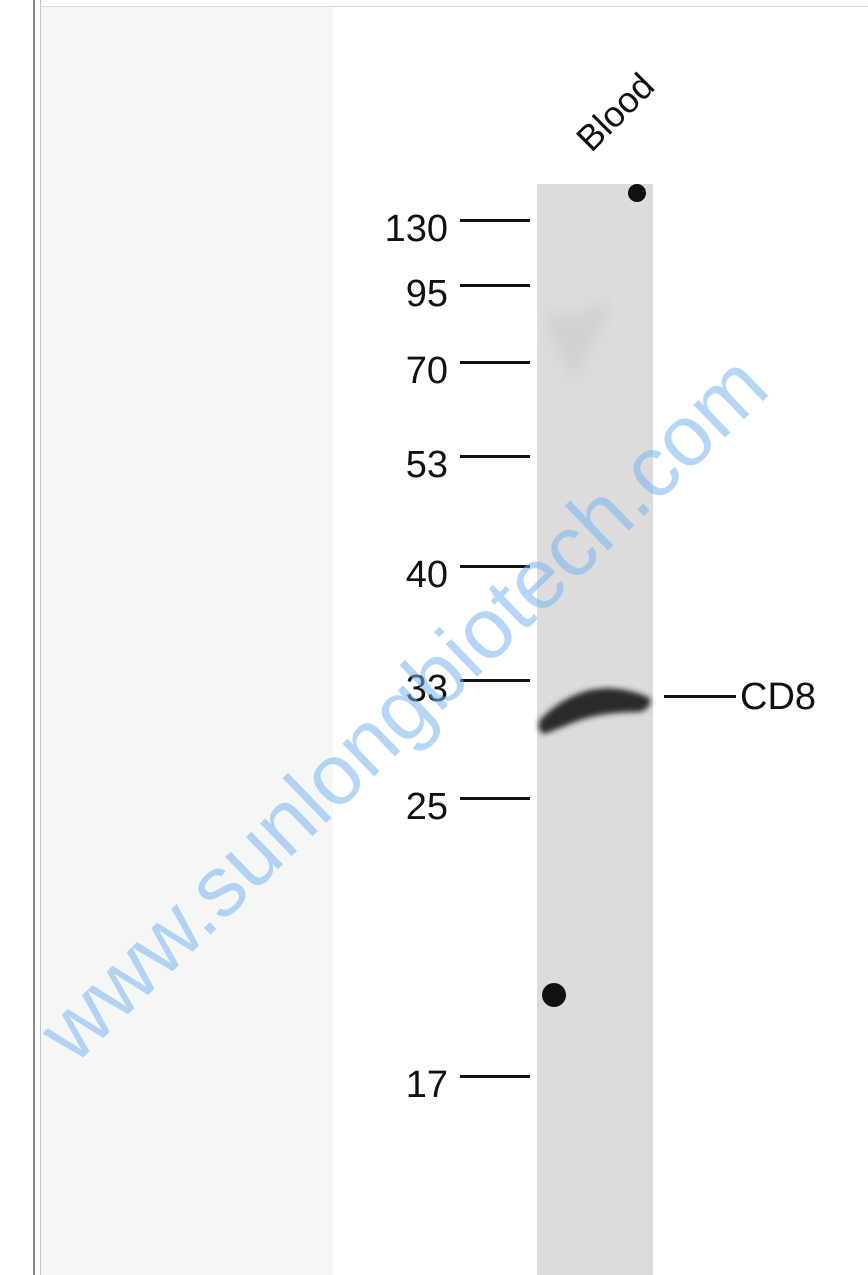 Image resolution: width=868 pixels, height=1275 pixels. Describe the element at coordinates (778, 697) in the screenshot. I see `cd8-band-label: CD8` at that location.